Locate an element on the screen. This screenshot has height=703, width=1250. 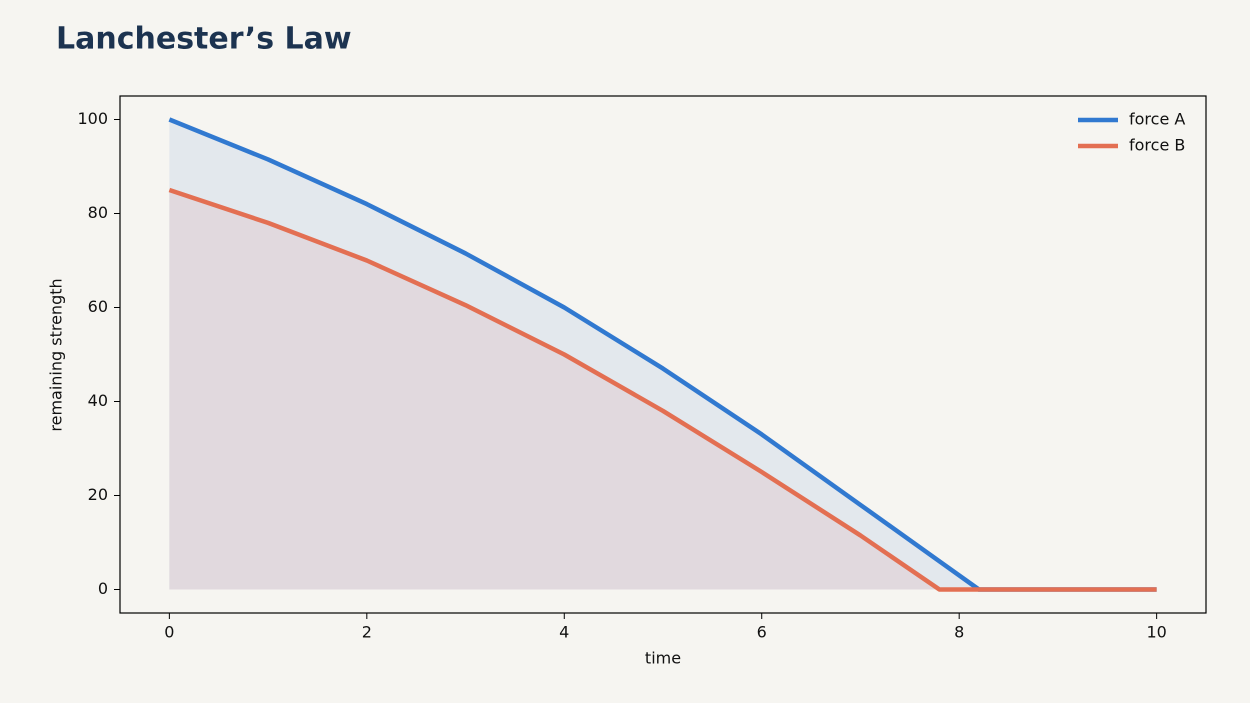
legend-label: force A is located at coordinates (1157, 119).